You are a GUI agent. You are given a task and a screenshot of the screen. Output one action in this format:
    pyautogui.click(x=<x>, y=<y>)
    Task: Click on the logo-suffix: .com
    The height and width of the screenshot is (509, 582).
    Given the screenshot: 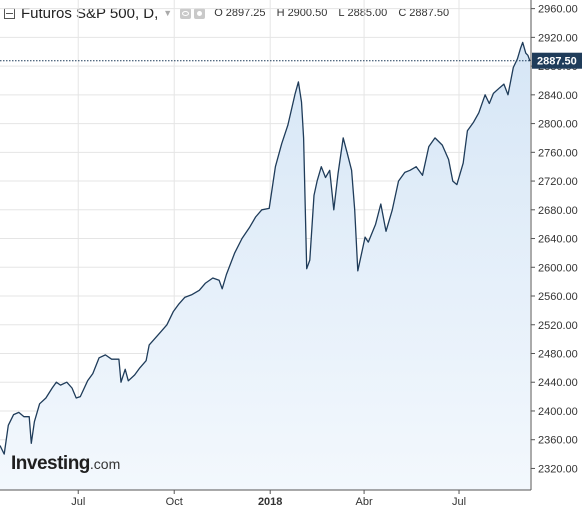 What is the action you would take?
    pyautogui.click(x=105, y=464)
    